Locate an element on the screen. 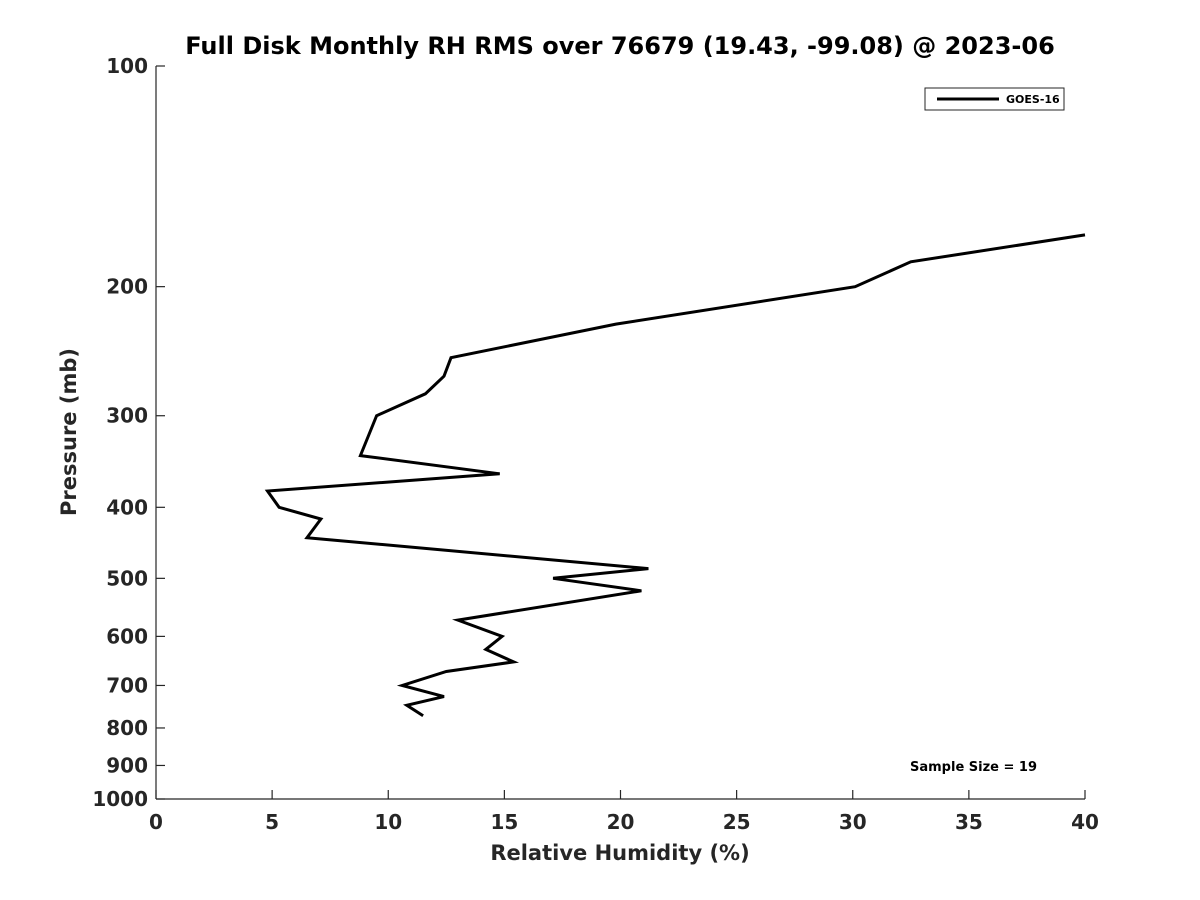 Image resolution: width=1200 pixels, height=900 pixels. y-axis-label: Pressure (mb) is located at coordinates (69, 432).